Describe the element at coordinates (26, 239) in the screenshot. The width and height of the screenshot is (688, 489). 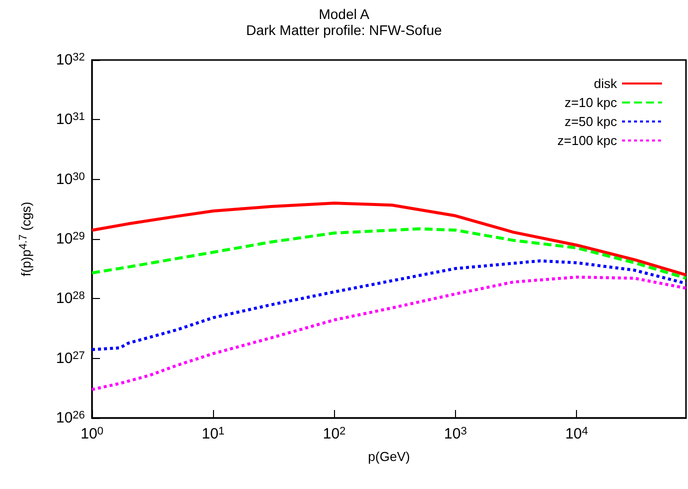
I see `y-axis-title: f(p)p4.7 (cgs)` at that location.